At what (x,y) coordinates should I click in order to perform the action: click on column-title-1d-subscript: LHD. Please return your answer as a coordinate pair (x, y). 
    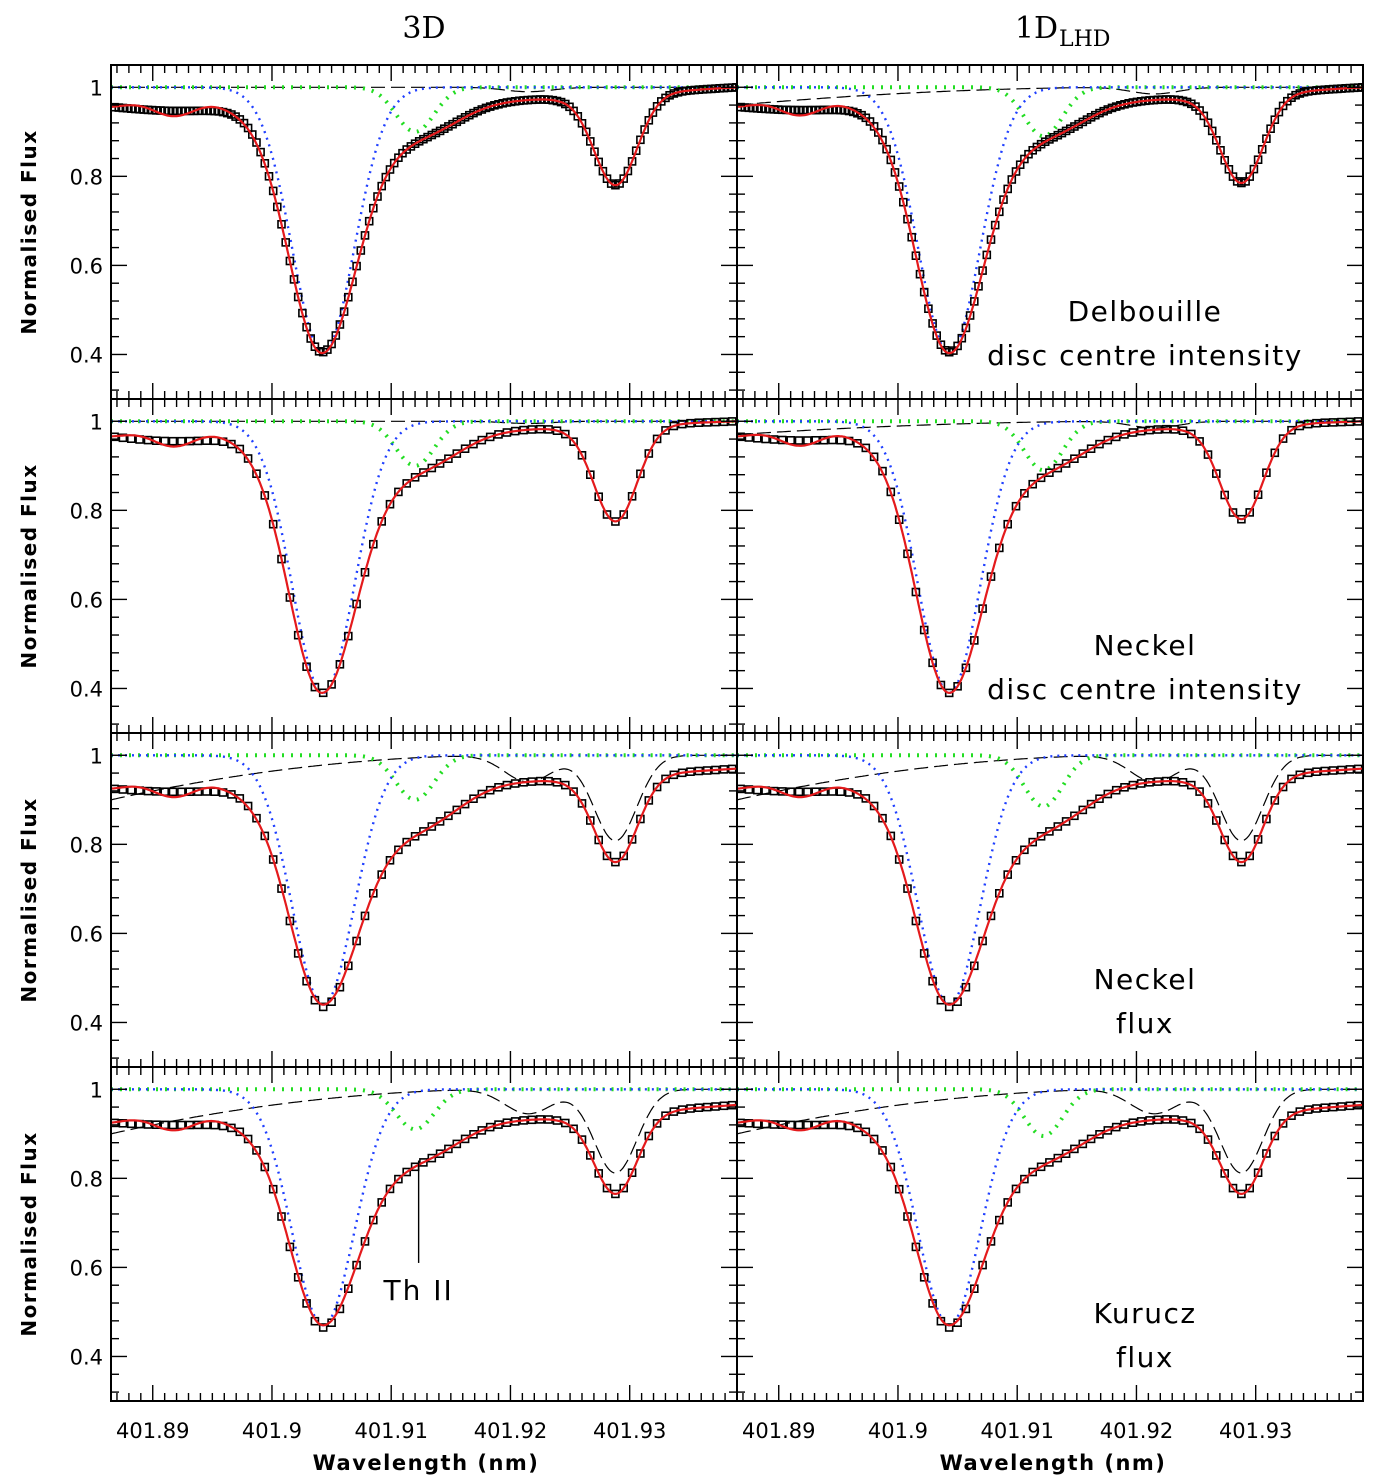
    Looking at the image, I should click on (1084, 39).